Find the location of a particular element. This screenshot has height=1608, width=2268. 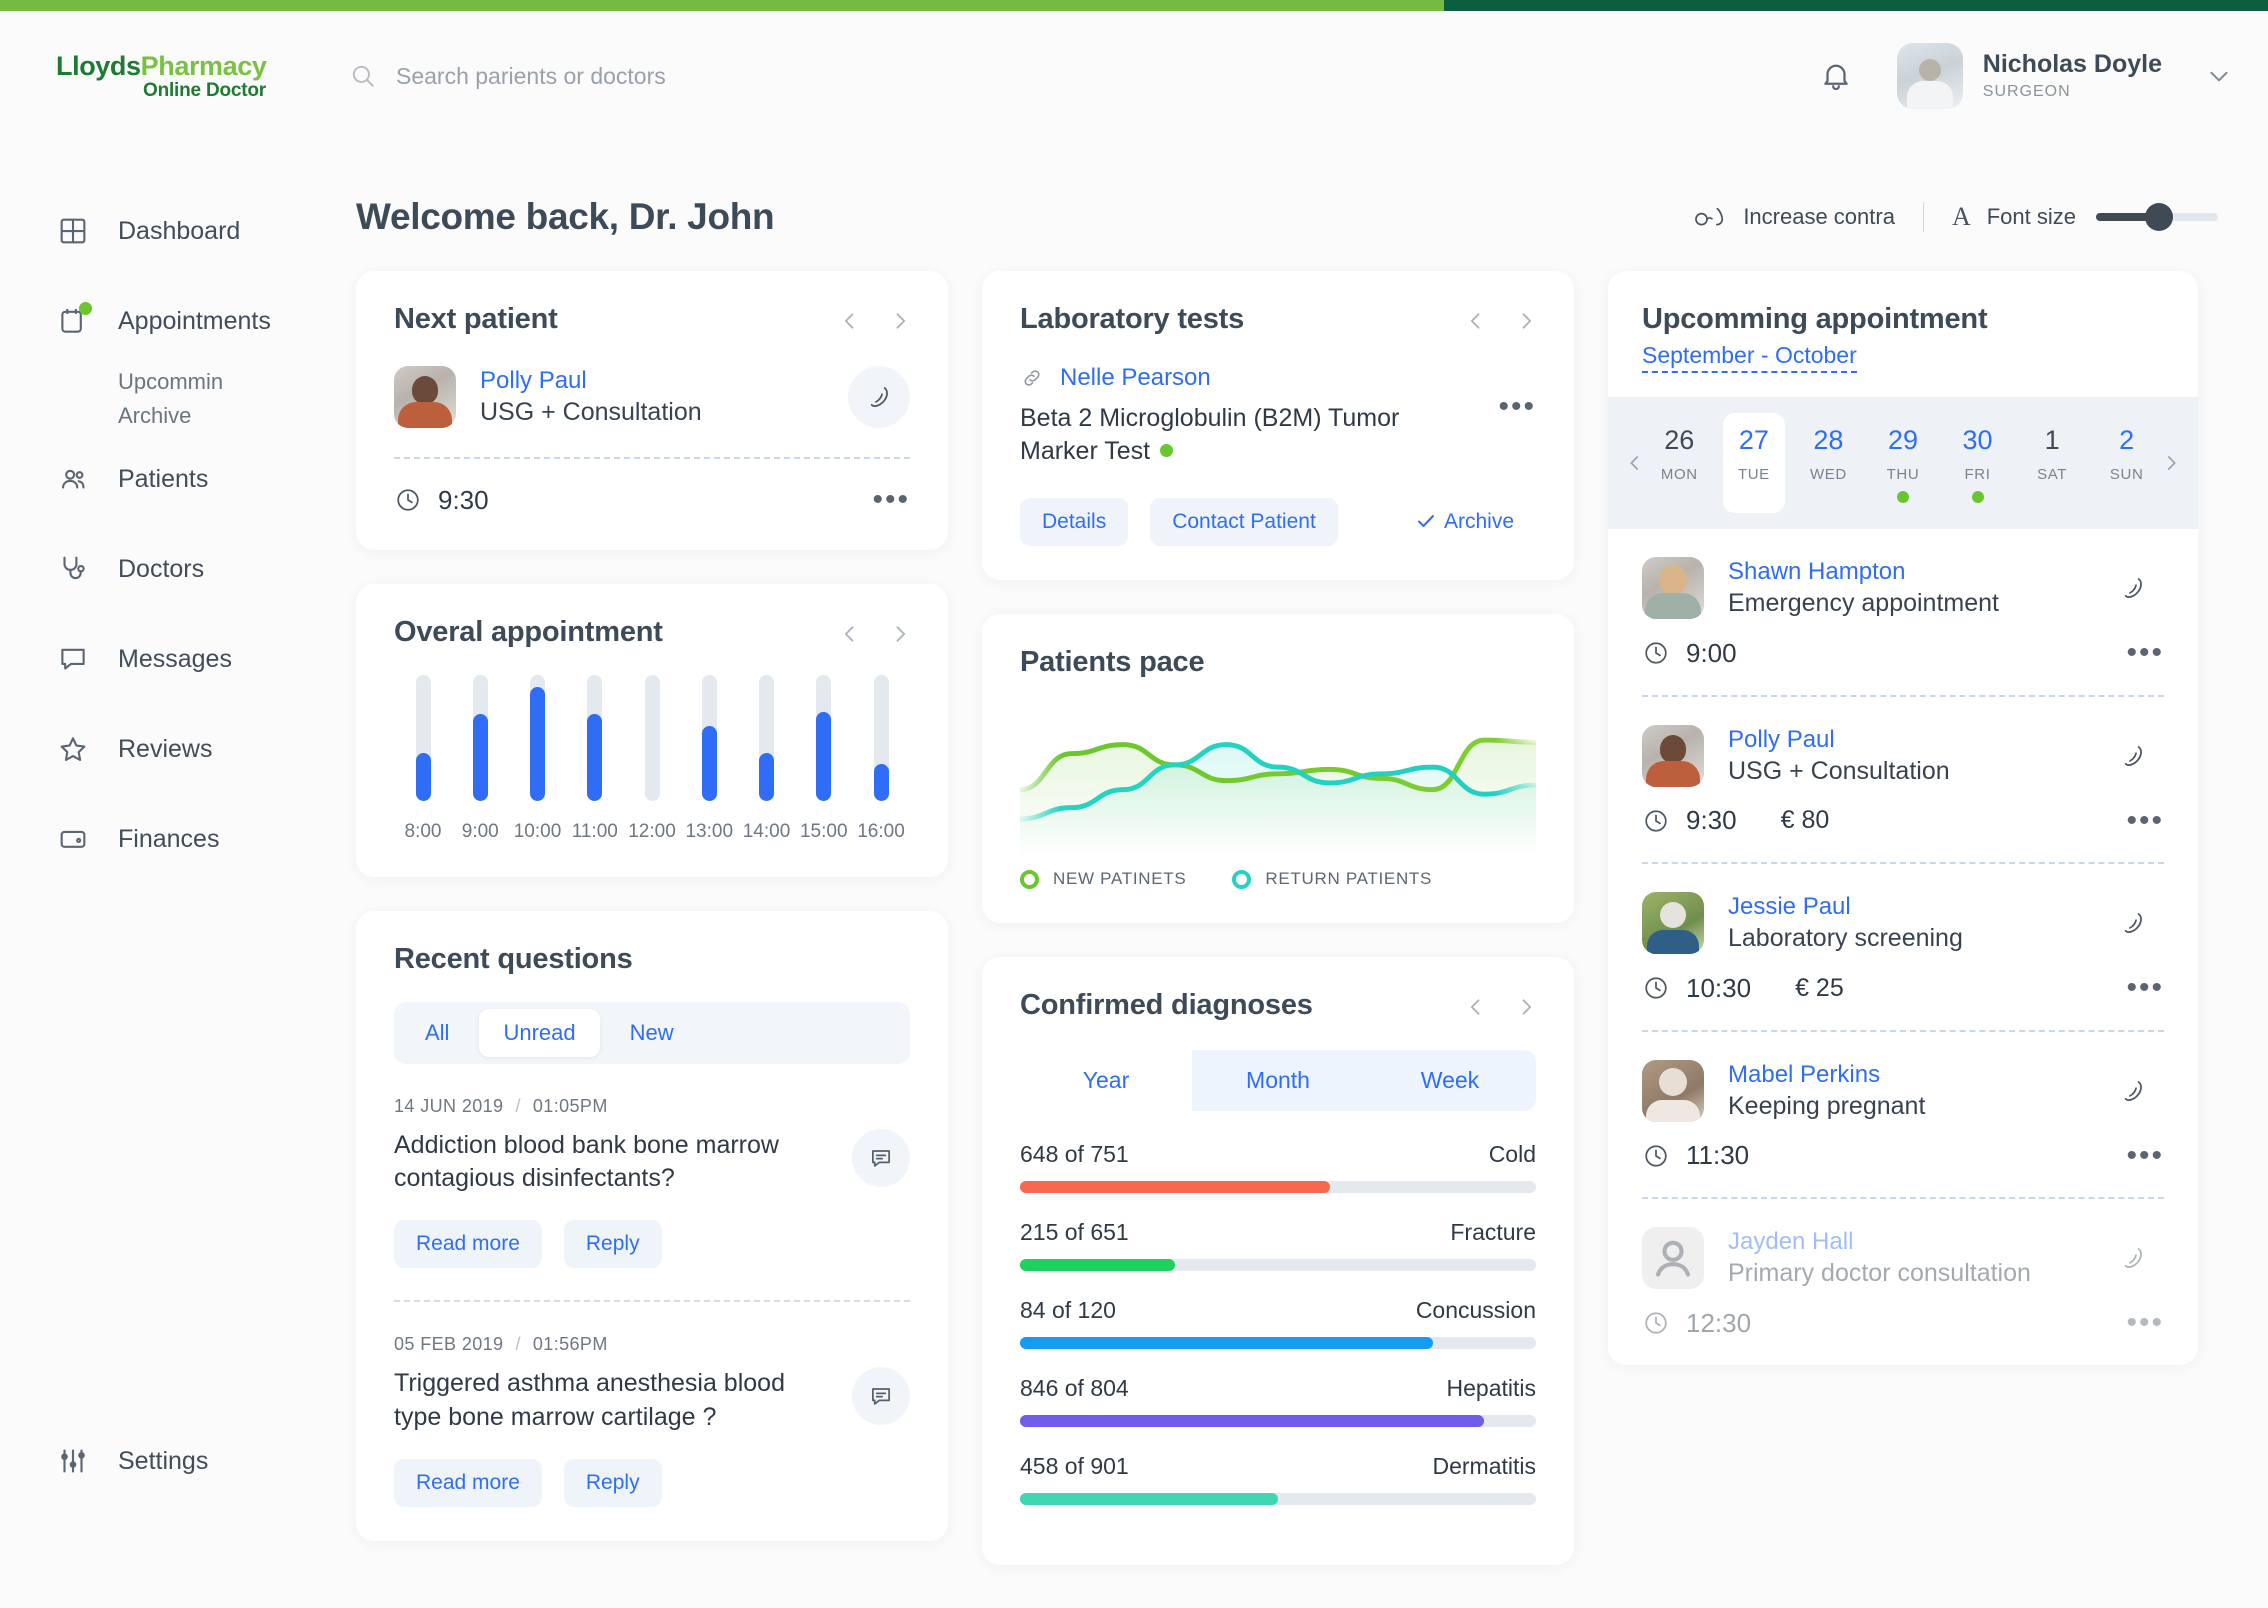

patient-name-link: Mabel Perkins is located at coordinates (1804, 1074).